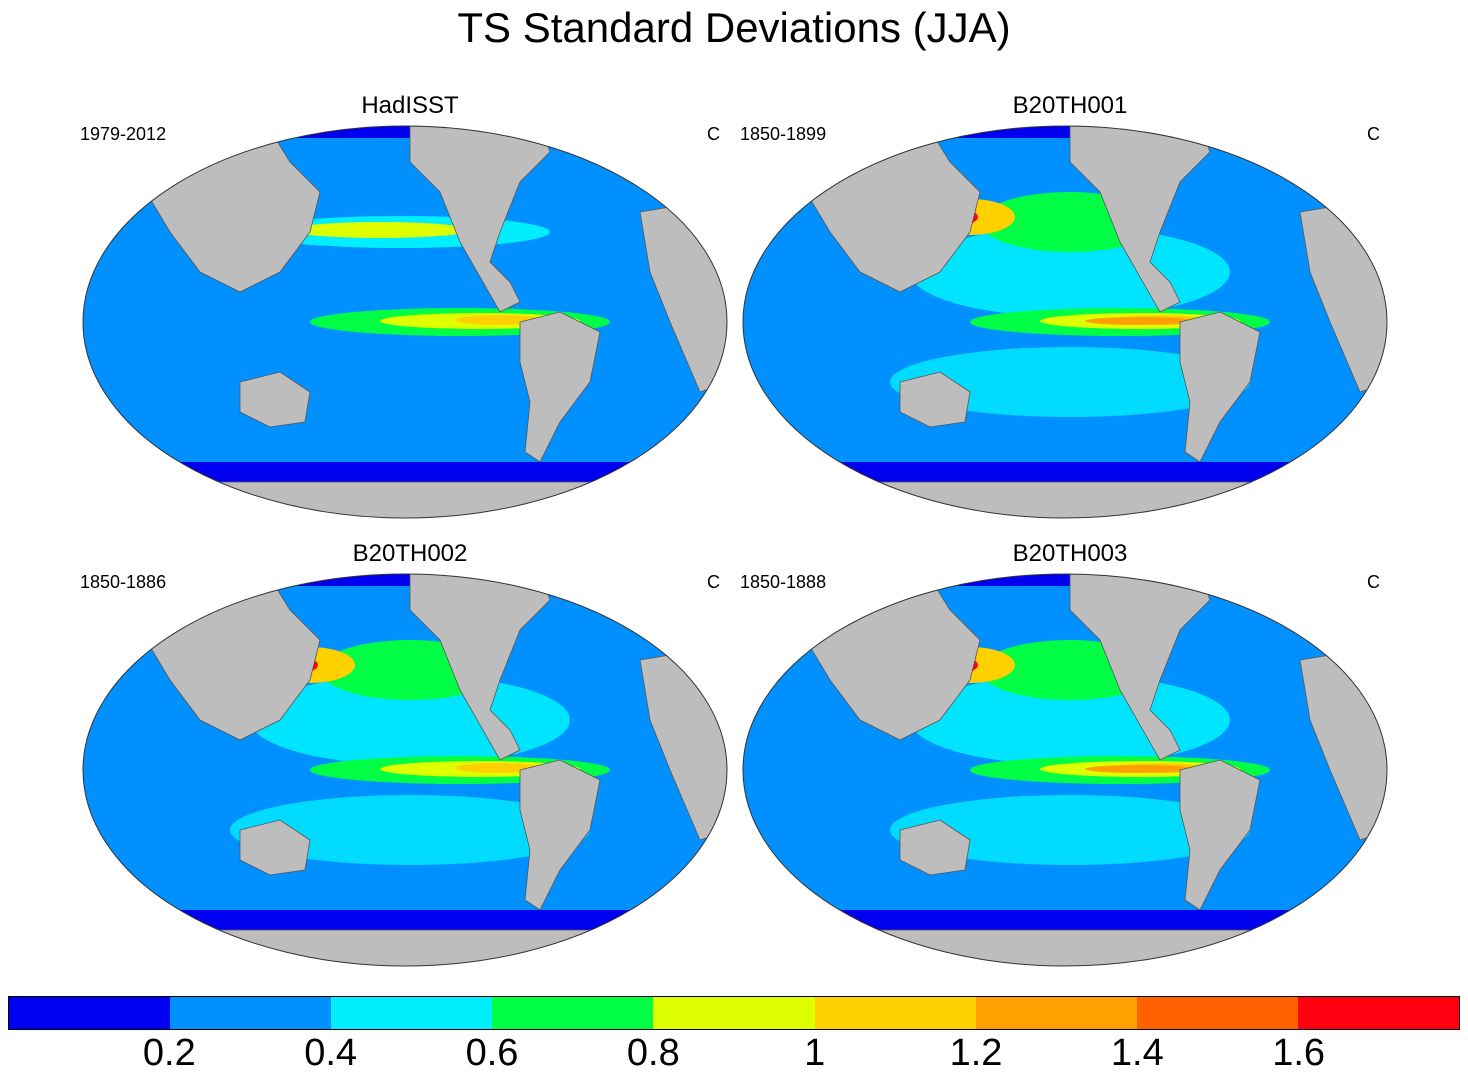  What do you see at coordinates (653, 1053) in the screenshot?
I see `colorbar-tick-label: 0.8` at bounding box center [653, 1053].